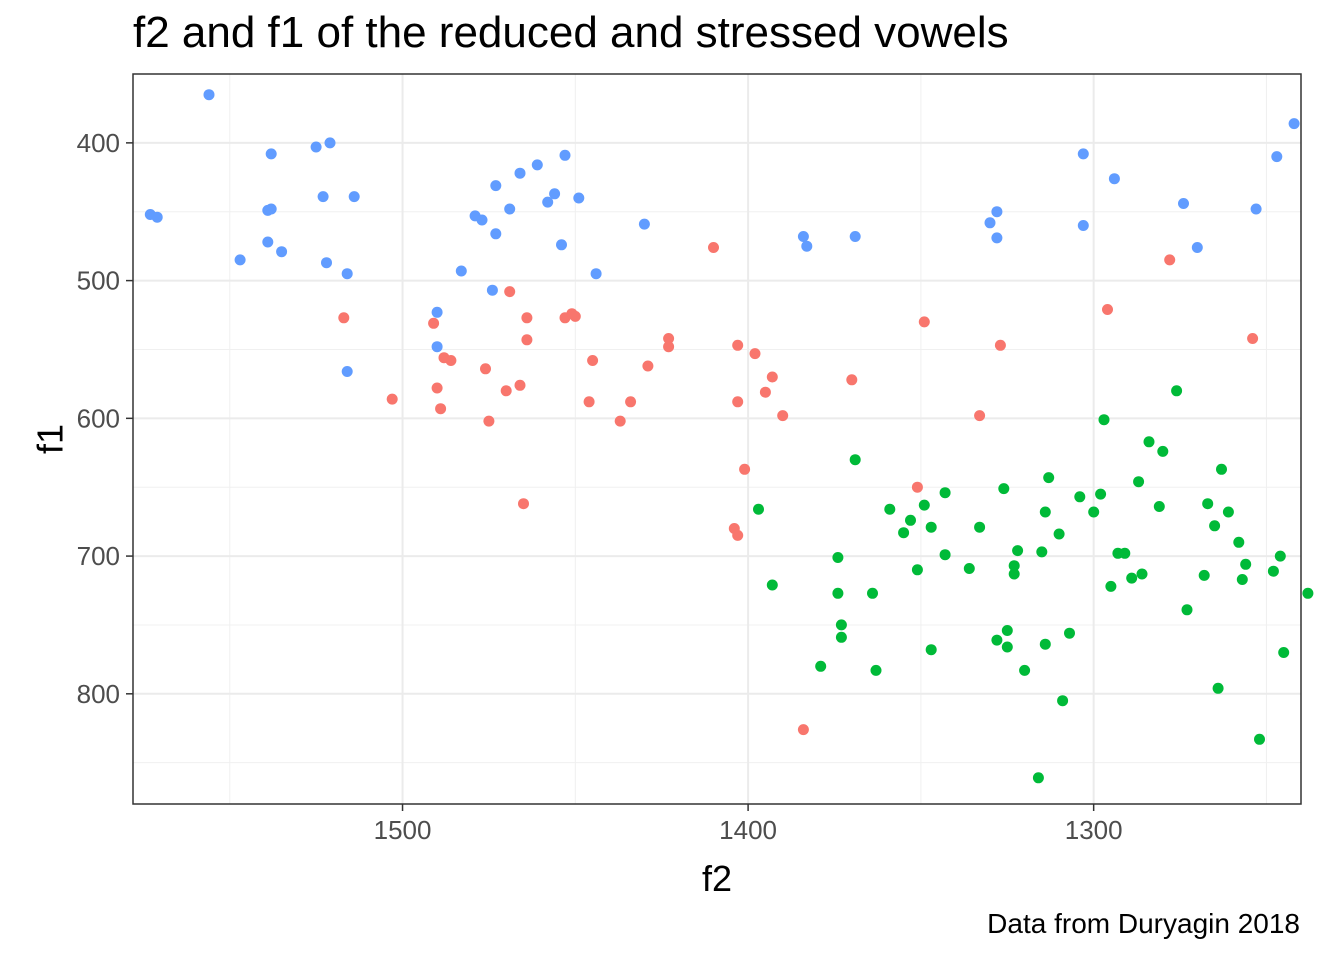  I want to click on x-tick-label: 1400, so click(748, 830).